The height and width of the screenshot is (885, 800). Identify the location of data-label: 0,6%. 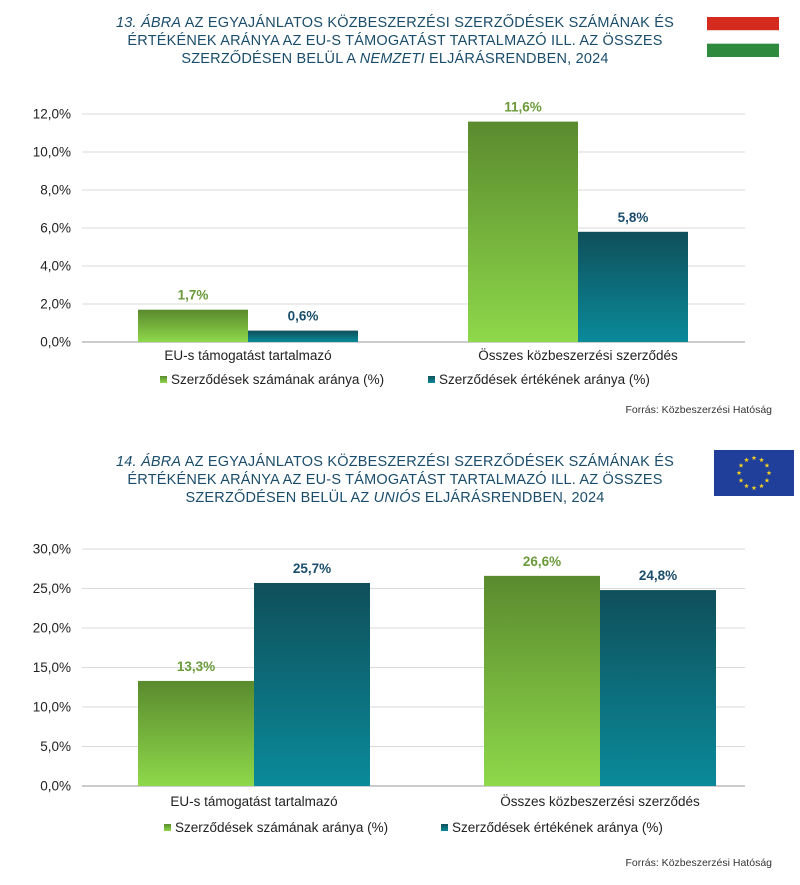
(303, 316).